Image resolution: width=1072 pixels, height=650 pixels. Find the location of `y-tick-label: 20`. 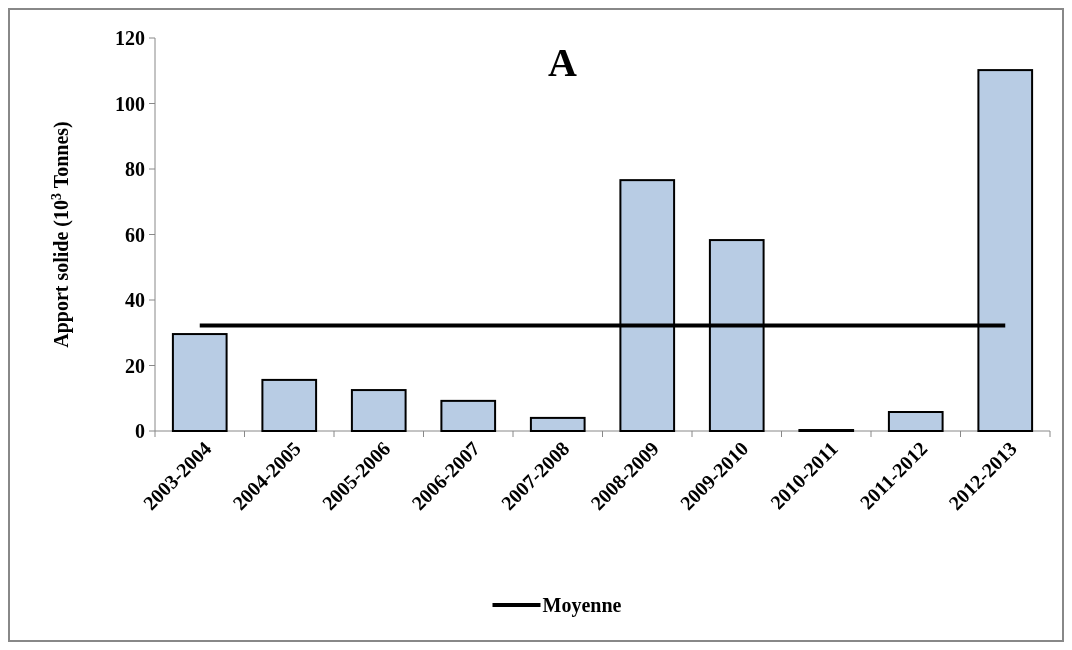

y-tick-label: 20 is located at coordinates (135, 365).